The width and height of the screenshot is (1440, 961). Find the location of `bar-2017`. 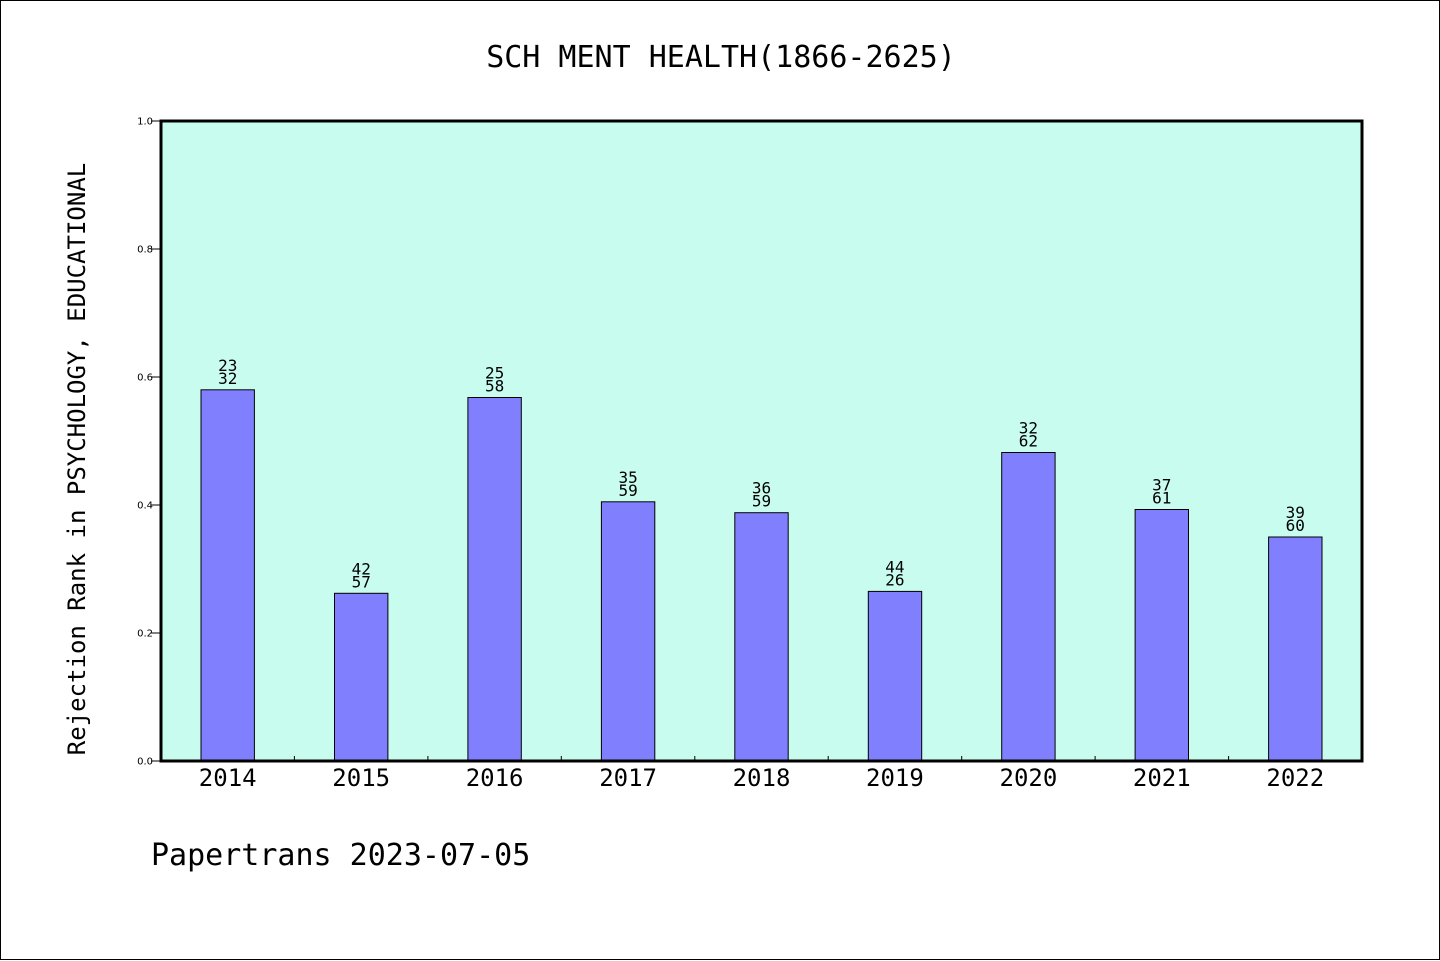

bar-2017 is located at coordinates (628, 631).